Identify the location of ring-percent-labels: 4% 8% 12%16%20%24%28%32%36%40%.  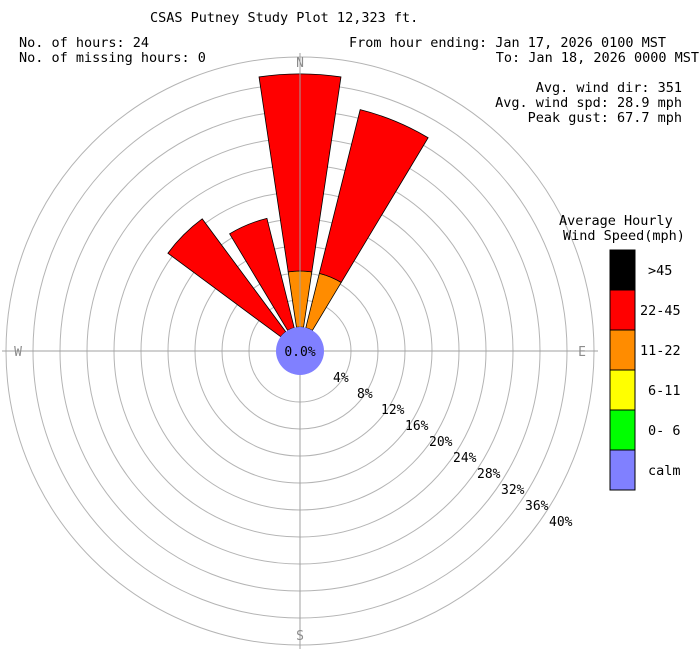
(453, 450).